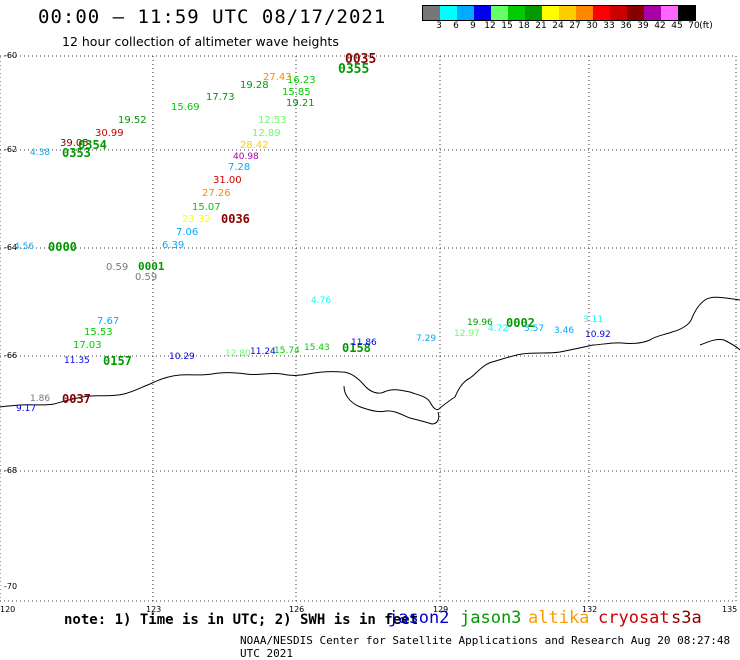  What do you see at coordinates (439, 26) in the screenshot?
I see `colorbar-label: 3` at bounding box center [439, 26].